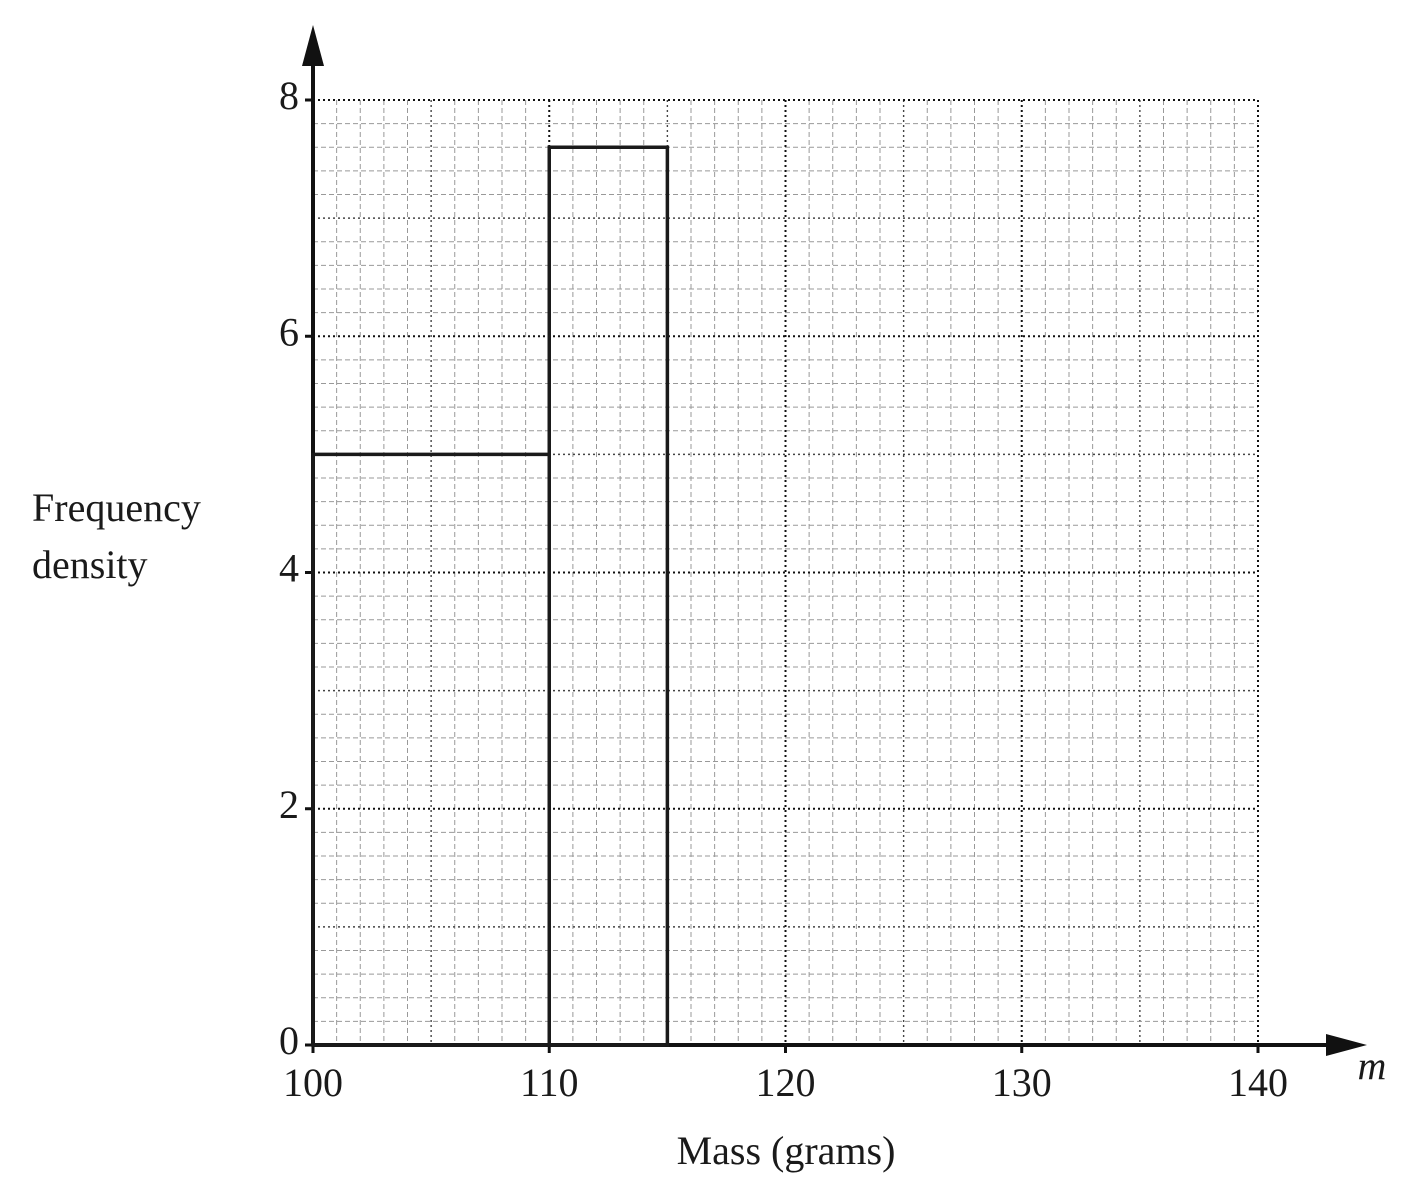 The height and width of the screenshot is (1204, 1420). Describe the element at coordinates (786, 1150) in the screenshot. I see `x-axis-label: Mass (grams)` at that location.